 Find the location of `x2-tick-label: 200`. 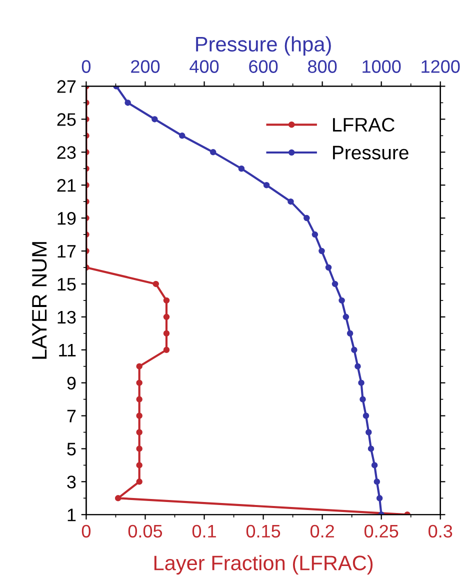

x2-tick-label: 200 is located at coordinates (145, 66).